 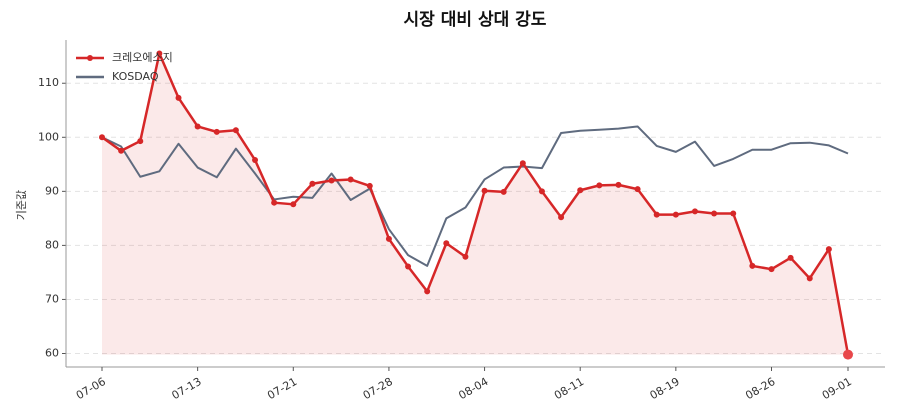 What do you see at coordinates (378, 388) in the screenshot?
I see `x-tick-label: 07-28` at bounding box center [378, 388].